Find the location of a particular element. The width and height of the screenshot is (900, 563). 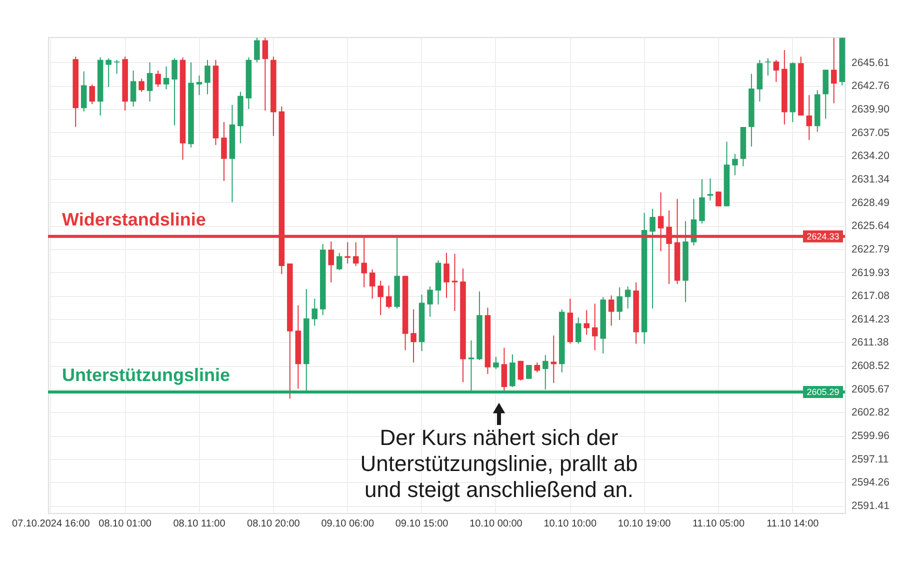

x-tick-label: 11.10 14:00 is located at coordinates (793, 524).